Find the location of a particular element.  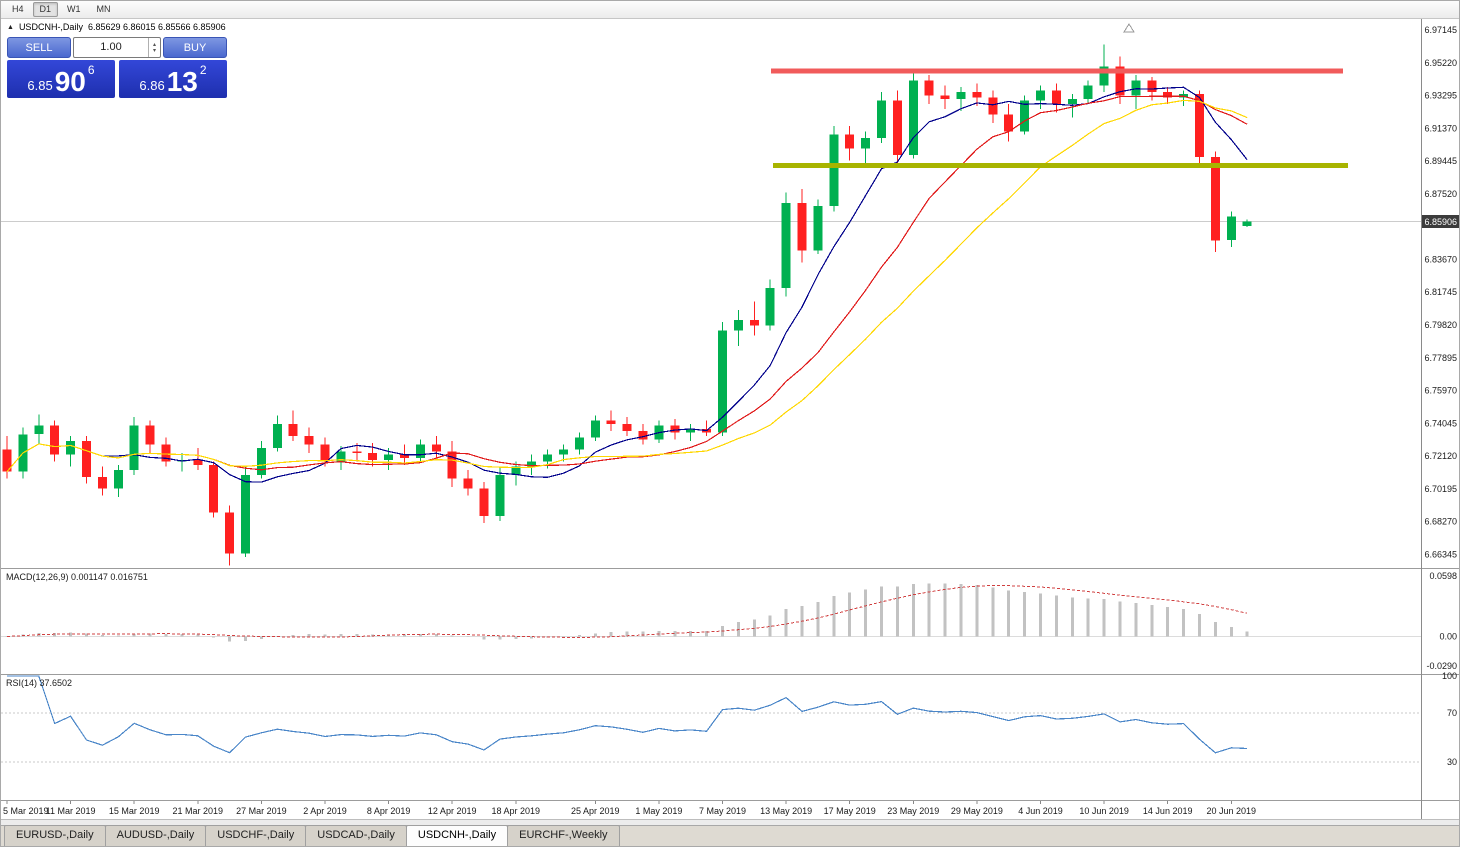

bid-prefix: 6.85 is located at coordinates (40, 85).